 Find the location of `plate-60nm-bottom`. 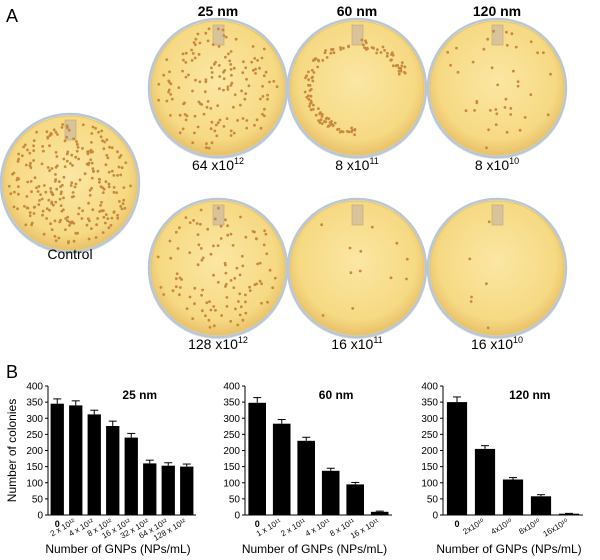

plate-60nm-bottom is located at coordinates (357, 268).